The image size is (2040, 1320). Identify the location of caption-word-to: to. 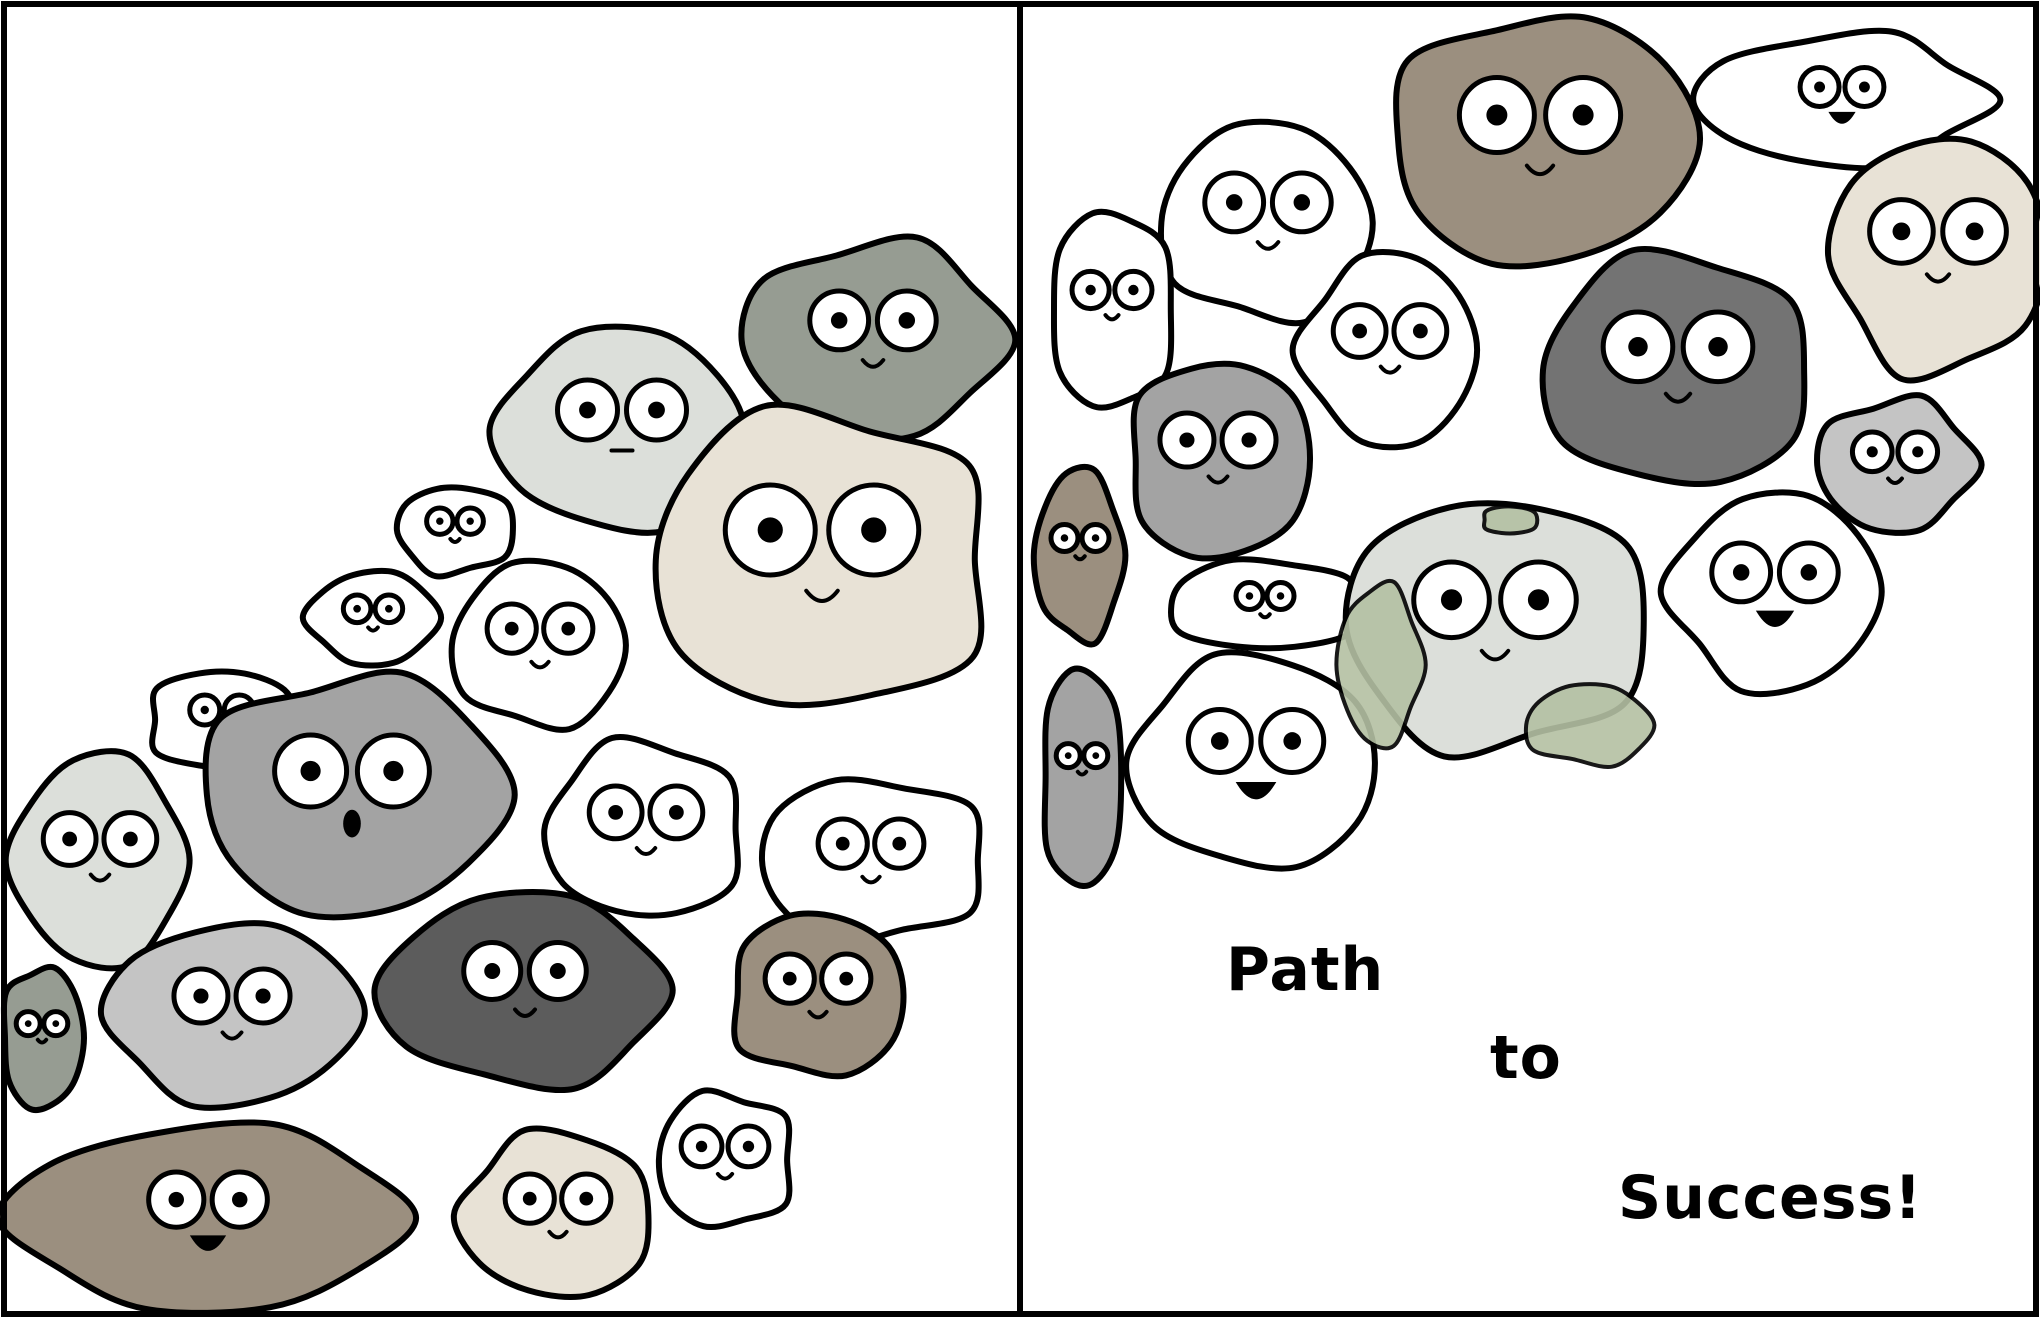
(1526, 1058).